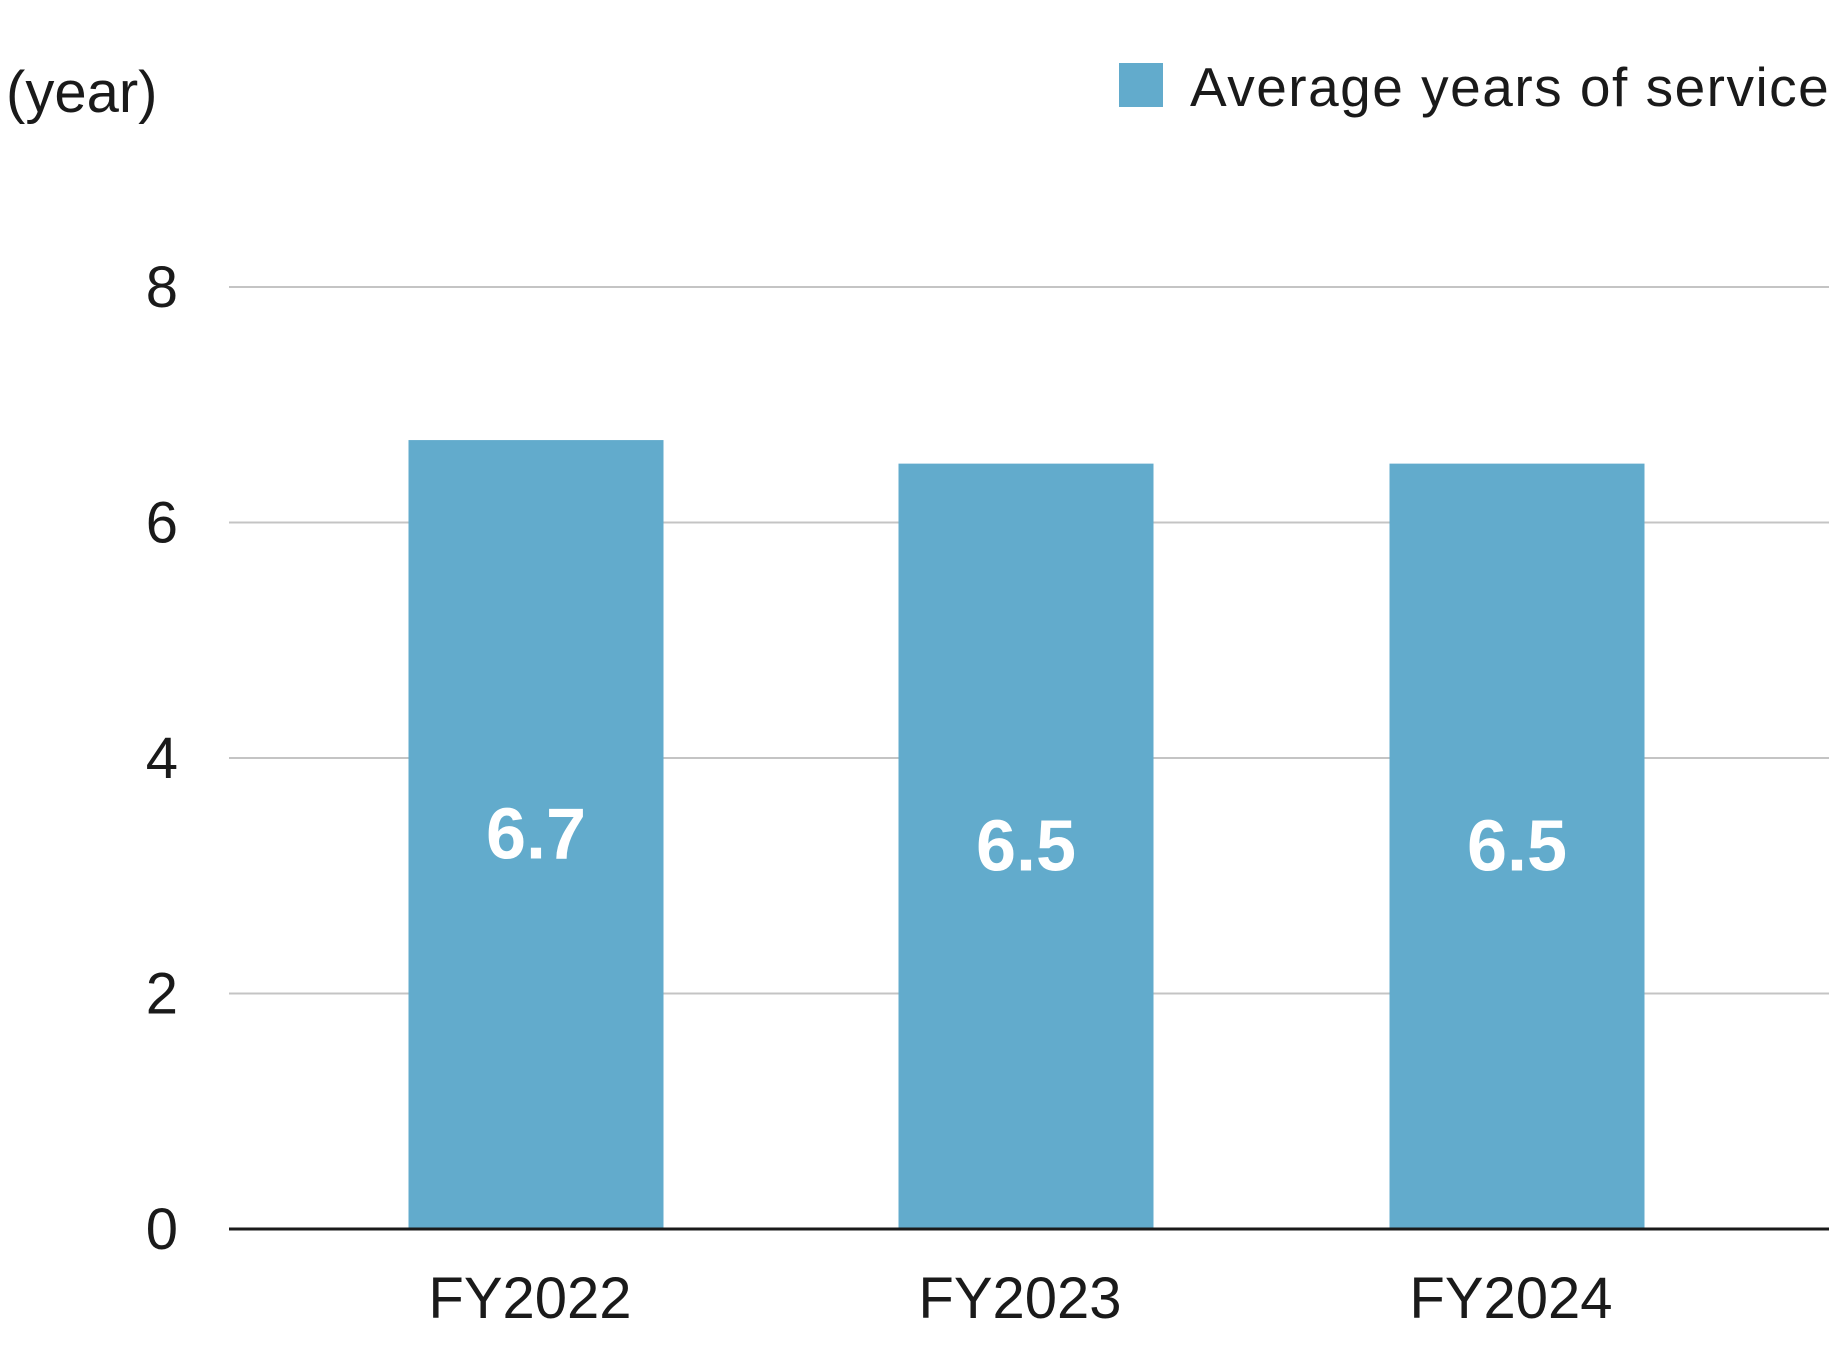  I want to click on y-tick-label-0: 0, so click(162, 1229).